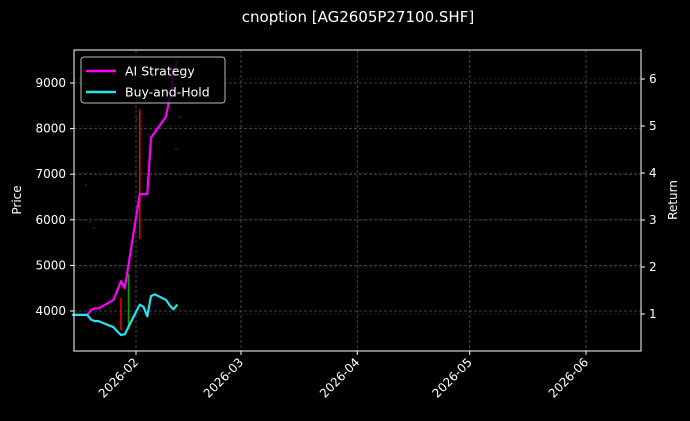 The image size is (690, 421). I want to click on x-tick-label: 2026-05, so click(452, 377).